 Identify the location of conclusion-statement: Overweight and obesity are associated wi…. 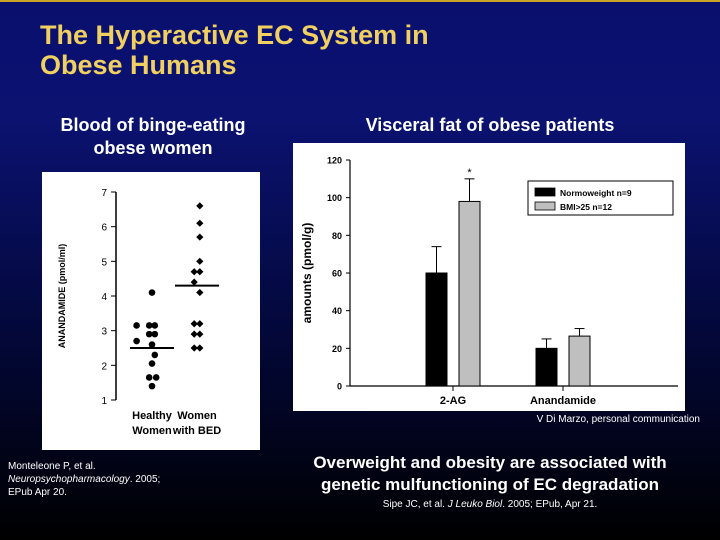
(490, 474).